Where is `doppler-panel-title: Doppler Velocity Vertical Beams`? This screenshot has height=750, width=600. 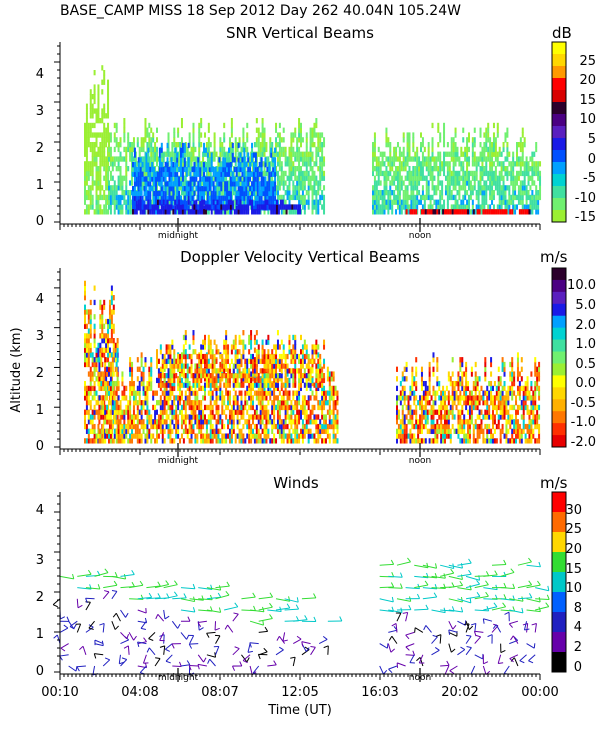 doppler-panel-title: Doppler Velocity Vertical Beams is located at coordinates (300, 257).